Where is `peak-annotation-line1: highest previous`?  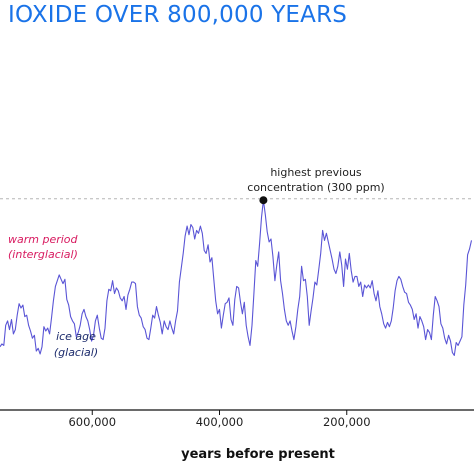
peak-annotation-line1: highest previous is located at coordinates (316, 172).